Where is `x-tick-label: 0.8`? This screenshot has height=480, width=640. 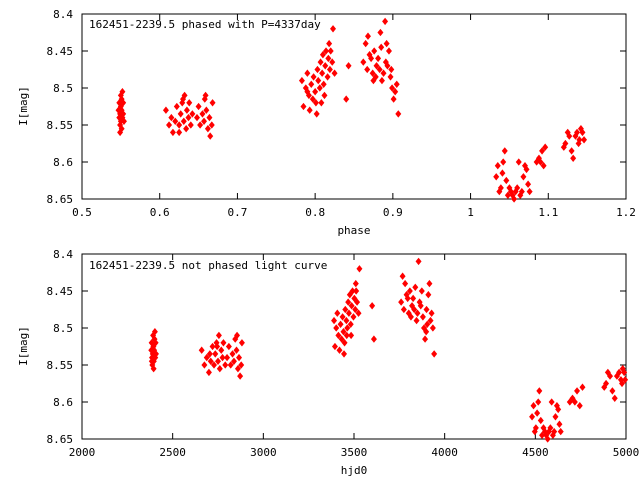 x-tick-label: 0.8 is located at coordinates (315, 212).